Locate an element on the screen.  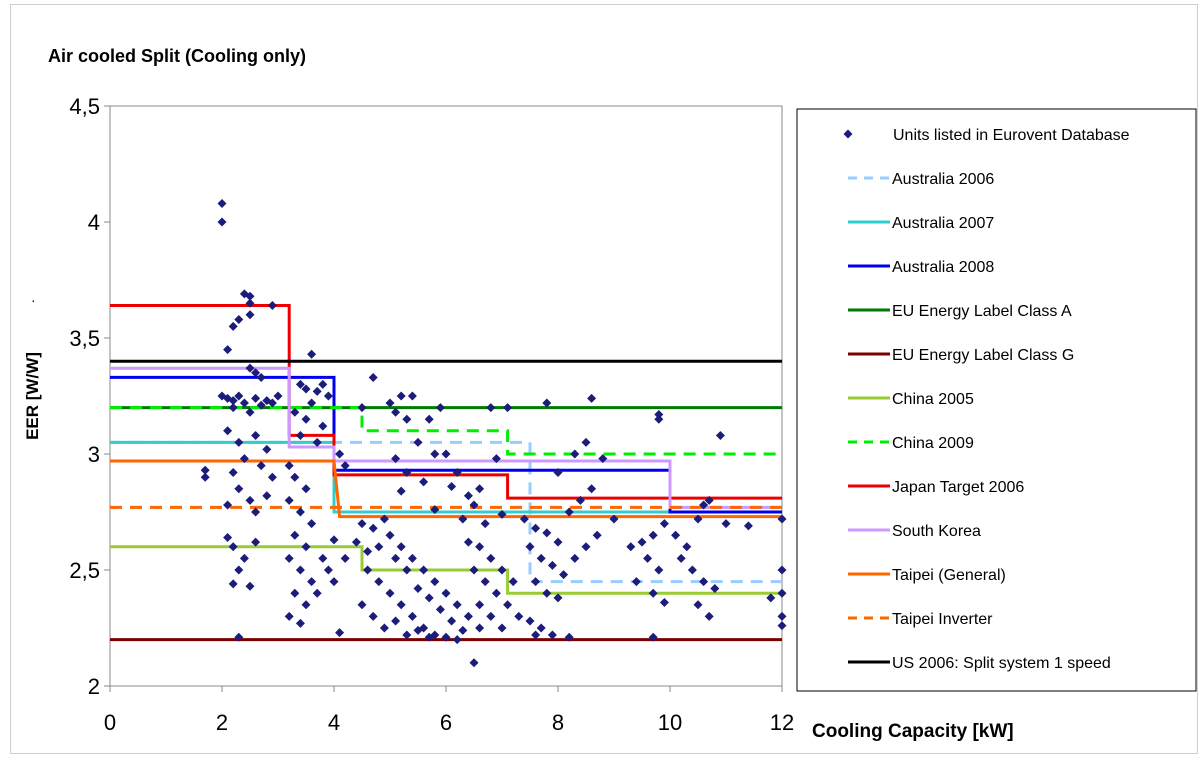
legend-label: China 2009 is located at coordinates (933, 443).